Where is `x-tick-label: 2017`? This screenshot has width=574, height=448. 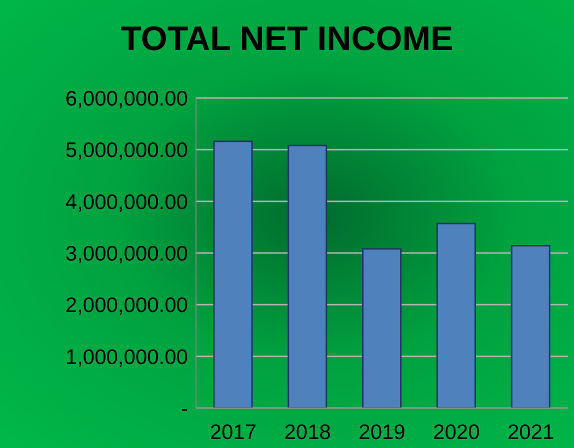 x-tick-label: 2017 is located at coordinates (233, 432).